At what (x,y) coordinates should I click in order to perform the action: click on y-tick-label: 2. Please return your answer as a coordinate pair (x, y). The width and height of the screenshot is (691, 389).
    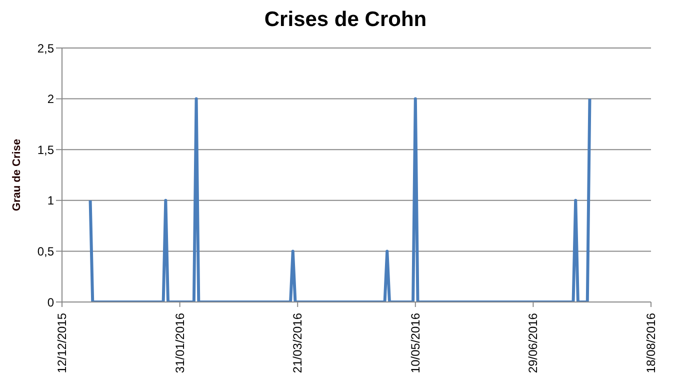
    Looking at the image, I should click on (50, 99).